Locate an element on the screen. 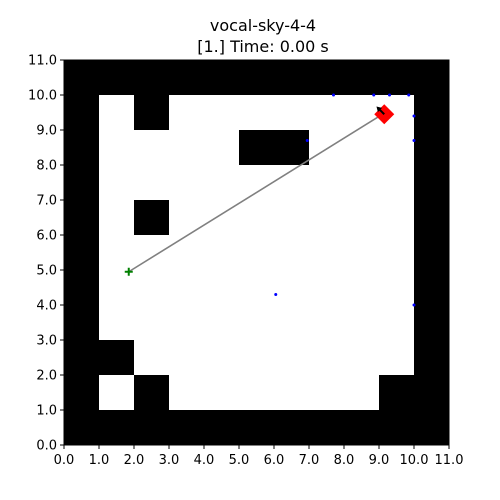 The width and height of the screenshot is (500, 500). chart-subtitle: [1.] Time: 0.00 s is located at coordinates (263, 46).